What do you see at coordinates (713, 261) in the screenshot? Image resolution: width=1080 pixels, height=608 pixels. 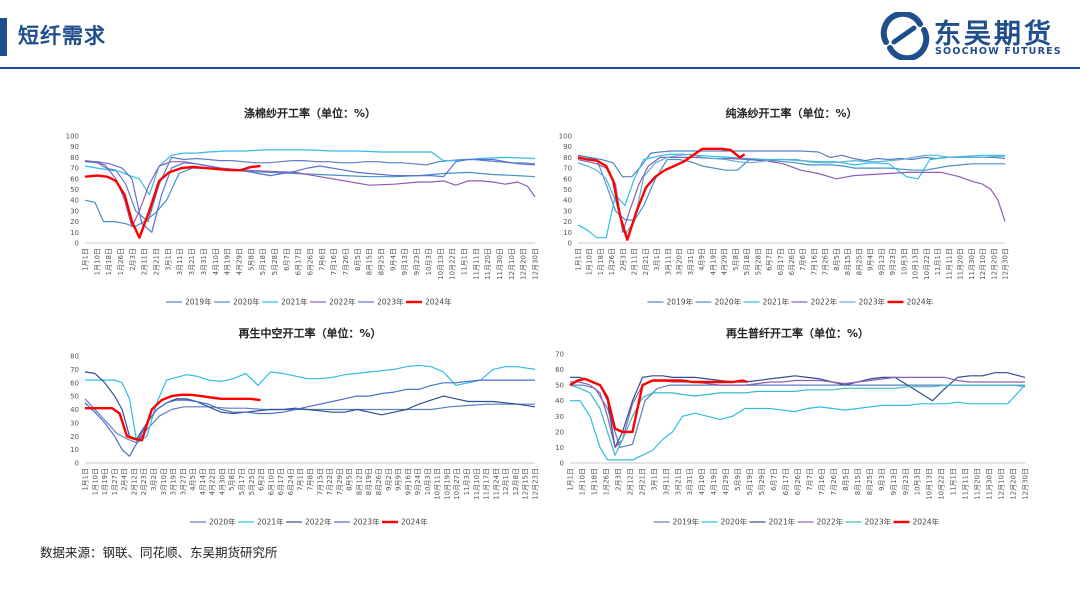 I see `x-tick-label: 4月19日` at bounding box center [713, 261].